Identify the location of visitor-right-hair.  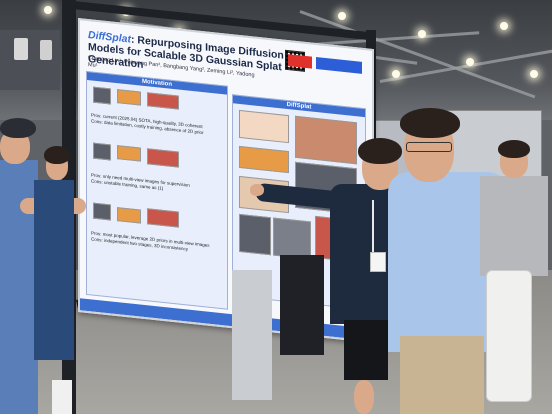
(514, 149).